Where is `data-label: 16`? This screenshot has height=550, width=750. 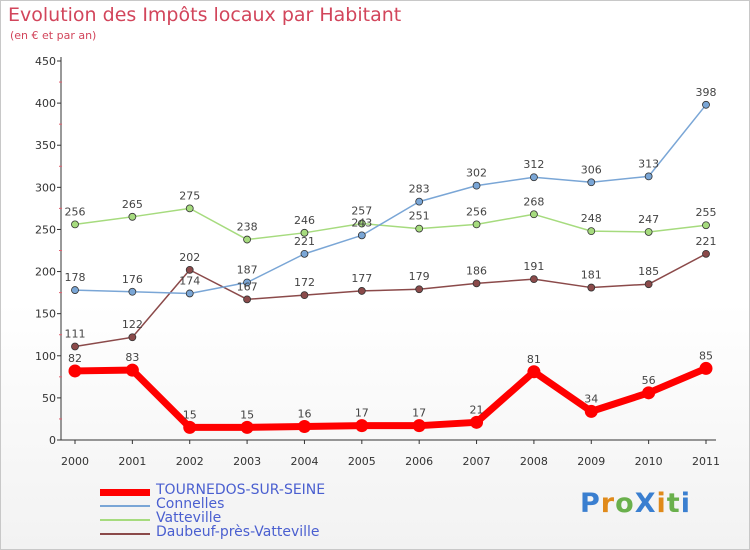
data-label: 16 is located at coordinates (304, 414).